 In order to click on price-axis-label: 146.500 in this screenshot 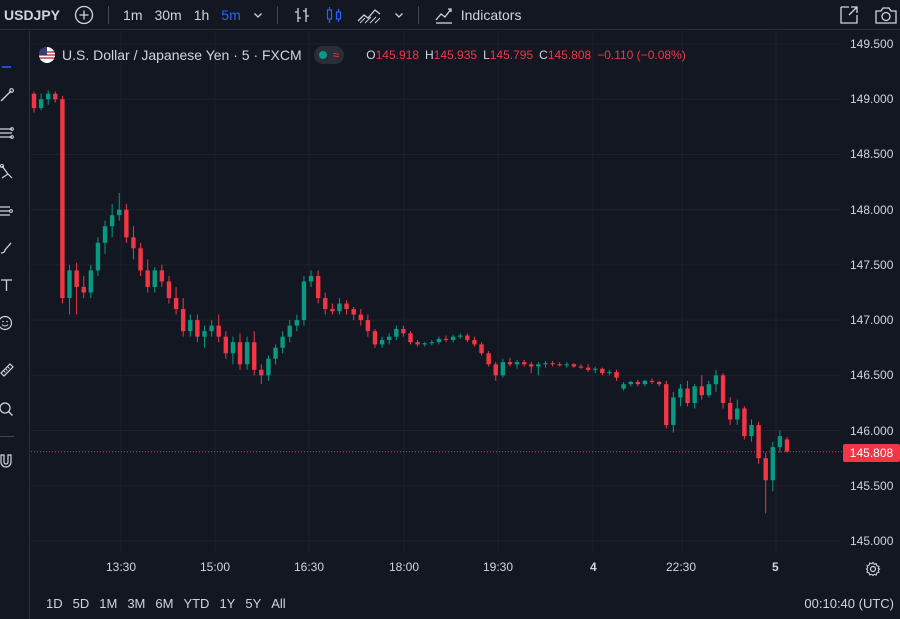, I will do `click(872, 375)`.